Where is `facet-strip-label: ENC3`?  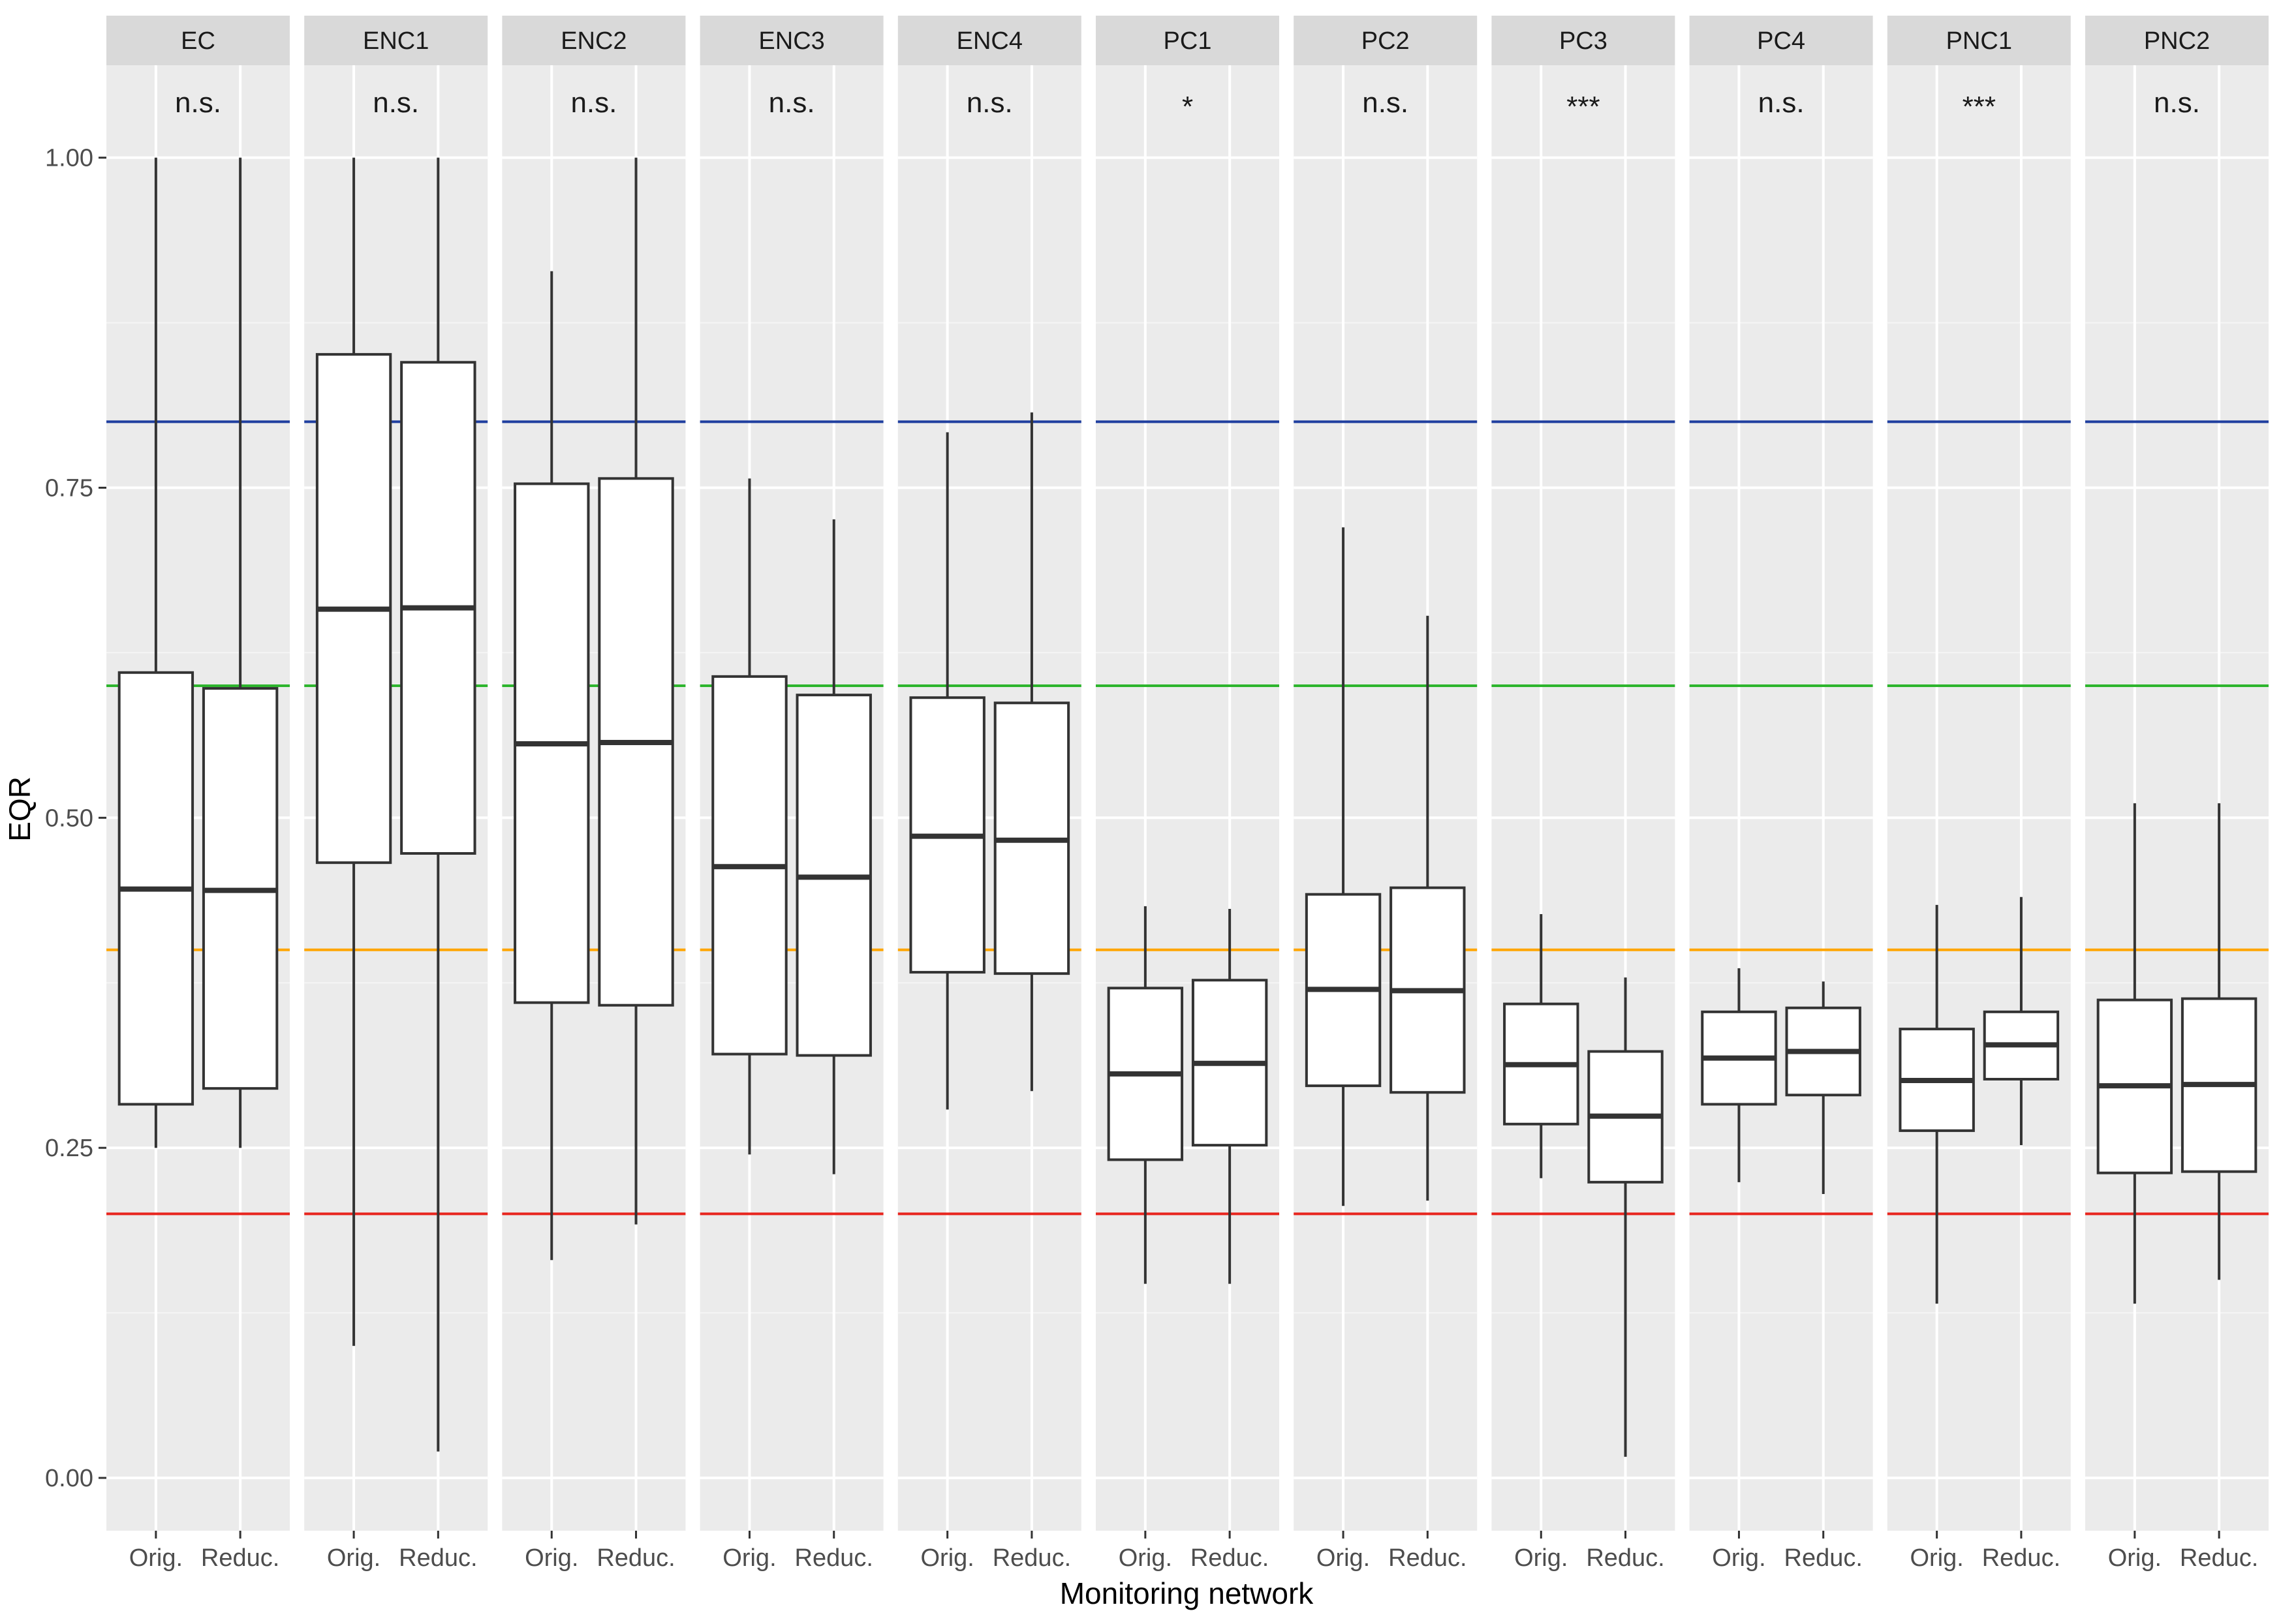 facet-strip-label: ENC3 is located at coordinates (791, 41).